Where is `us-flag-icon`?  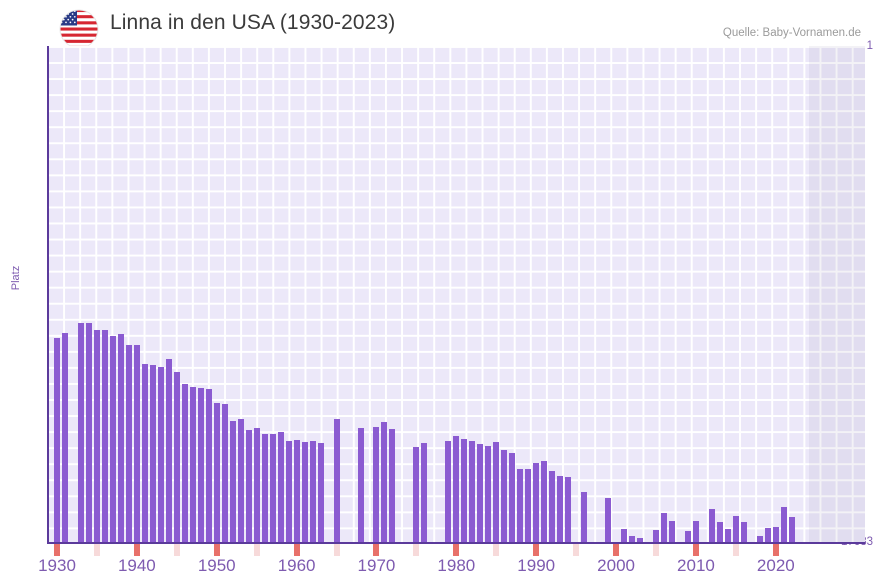 us-flag-icon is located at coordinates (79, 29).